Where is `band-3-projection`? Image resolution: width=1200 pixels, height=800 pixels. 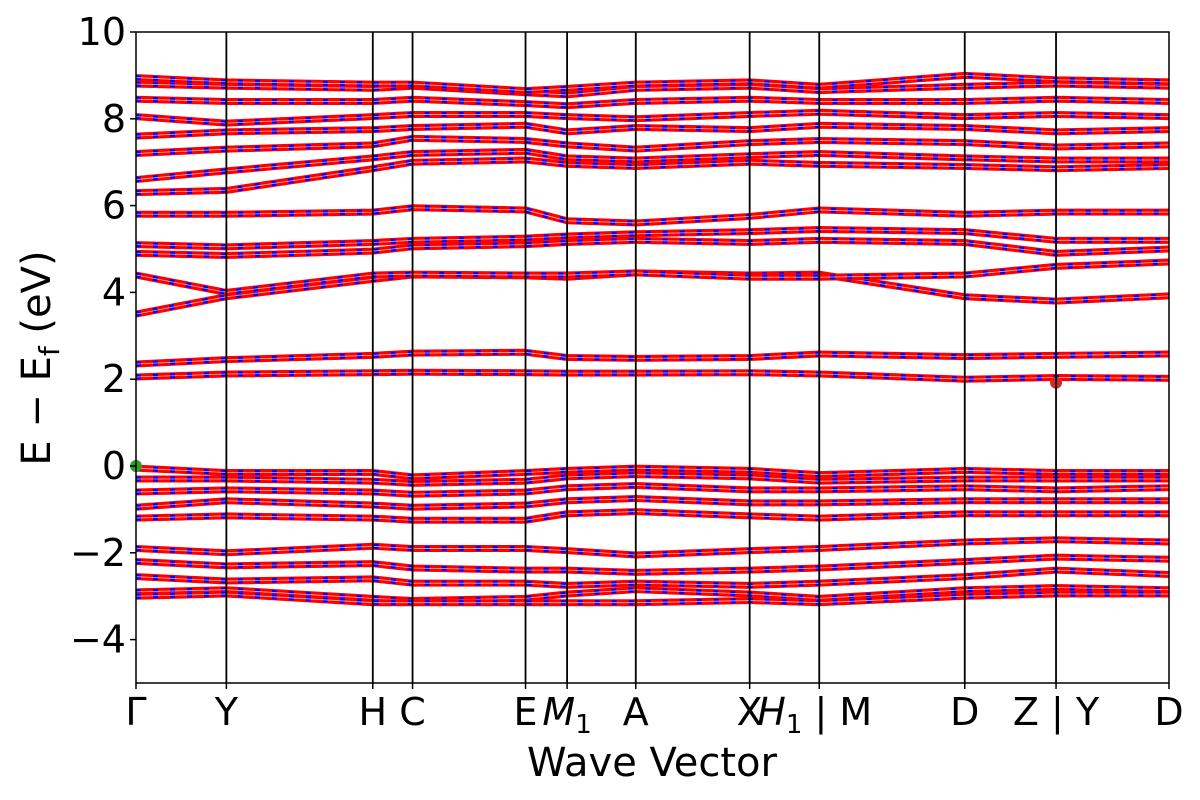
band-3-projection is located at coordinates (652, 293).